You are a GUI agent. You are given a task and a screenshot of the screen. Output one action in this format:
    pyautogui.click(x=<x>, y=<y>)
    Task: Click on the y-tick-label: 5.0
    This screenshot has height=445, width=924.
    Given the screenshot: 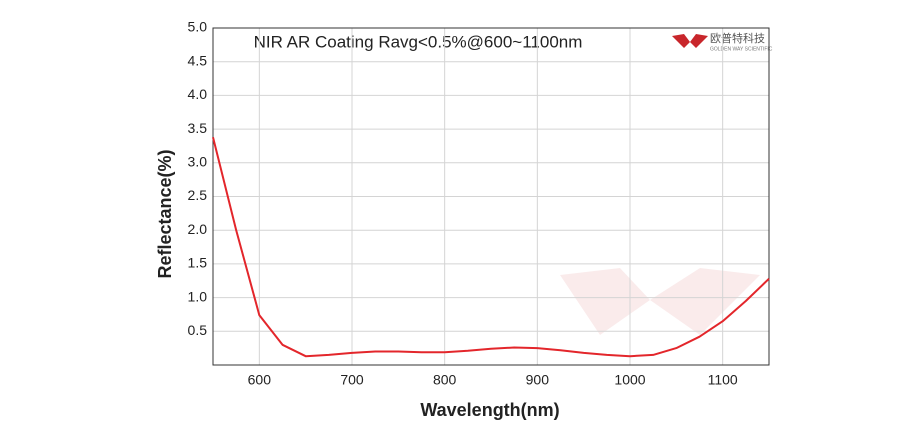 What is the action you would take?
    pyautogui.click(x=198, y=27)
    